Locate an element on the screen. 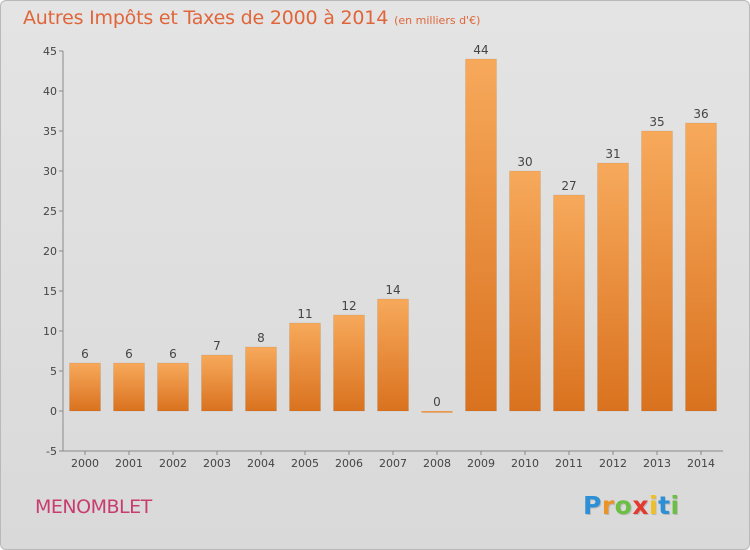 Image resolution: width=750 pixels, height=550 pixels. y-tick-label: 20 is located at coordinates (50, 251).